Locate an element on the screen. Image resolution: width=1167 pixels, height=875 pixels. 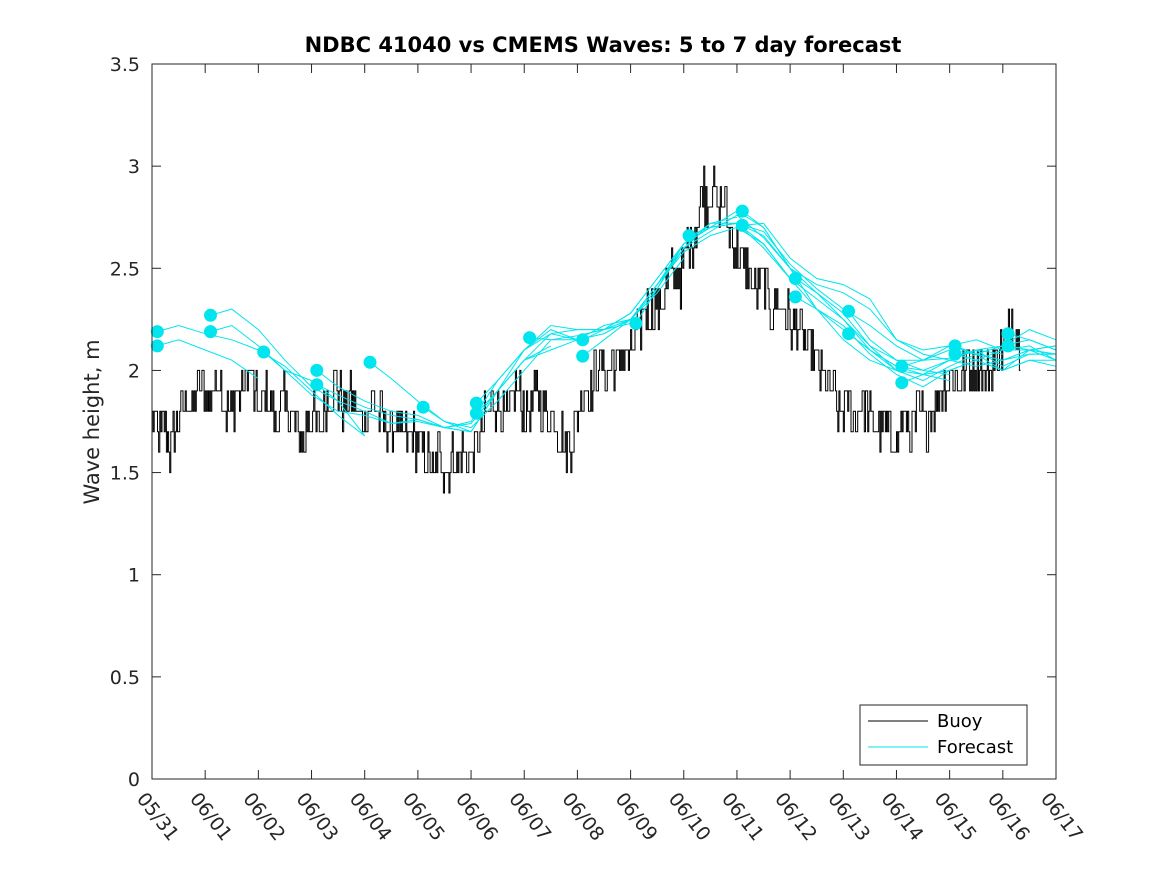
legend: Buoy Forecast is located at coordinates (943, 735).